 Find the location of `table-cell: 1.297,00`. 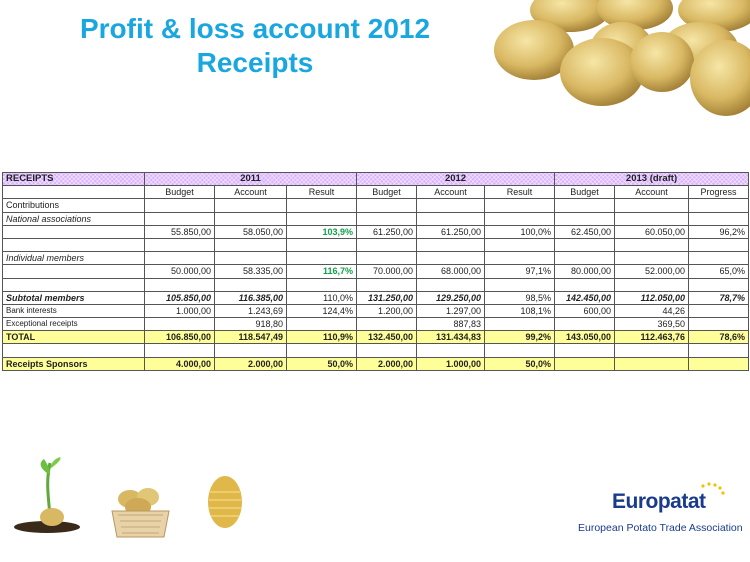

table-cell: 1.297,00 is located at coordinates (451, 311).